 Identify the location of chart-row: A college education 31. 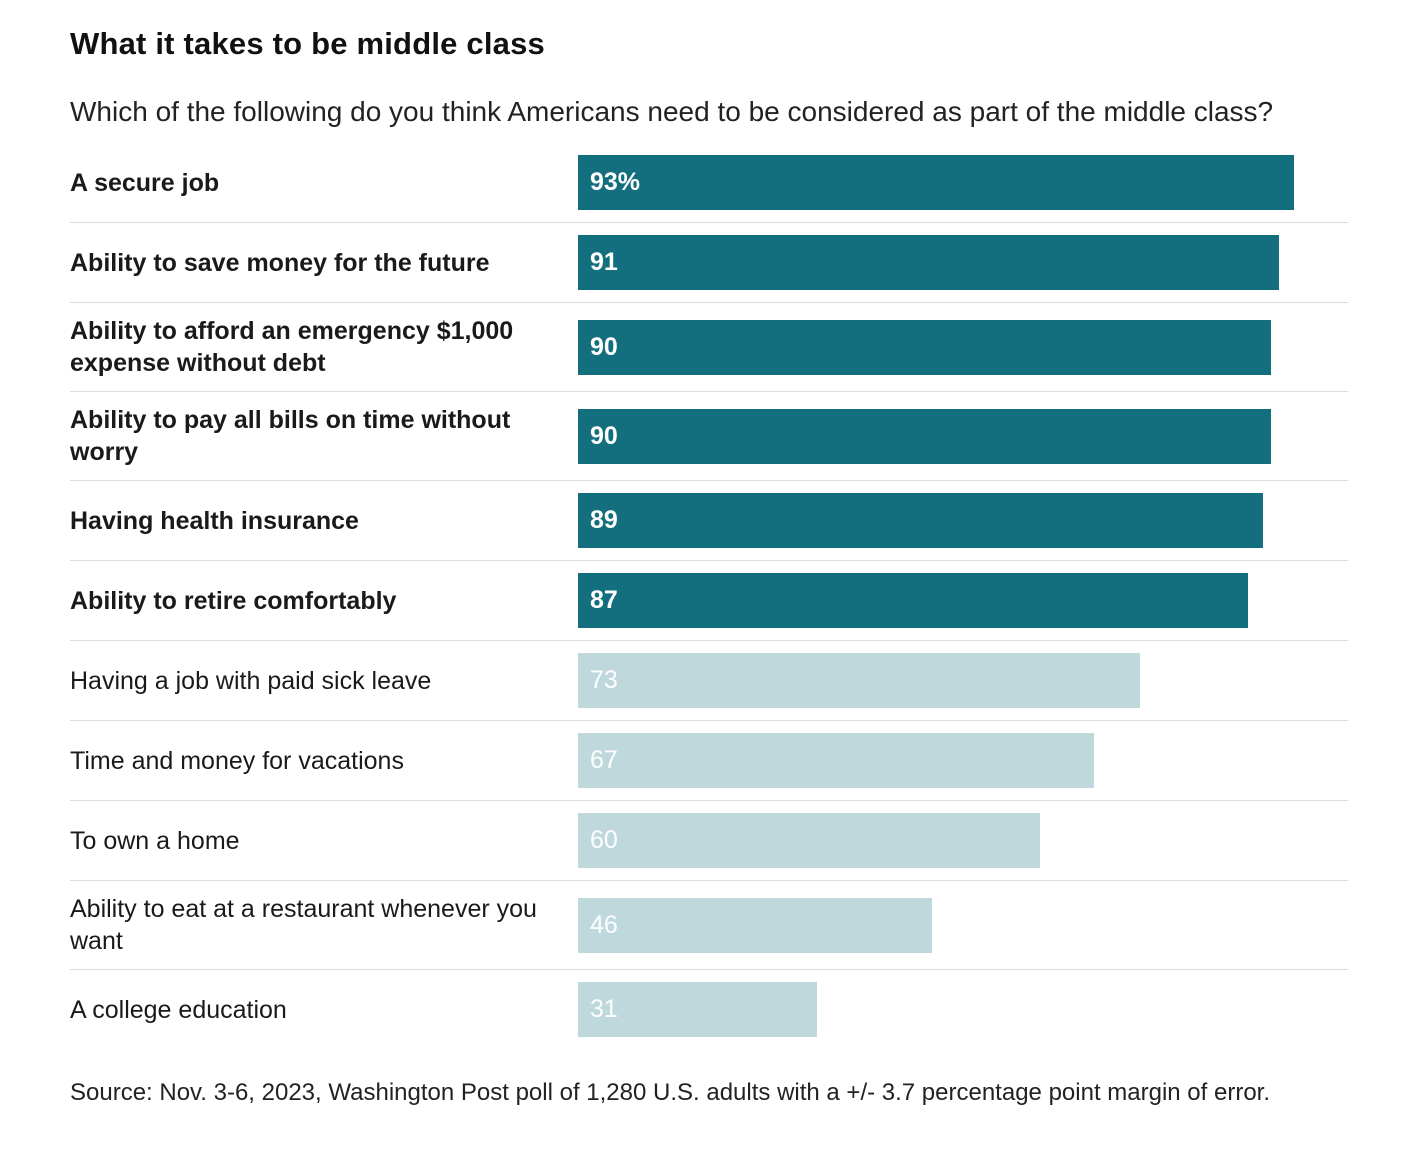
(709, 1009).